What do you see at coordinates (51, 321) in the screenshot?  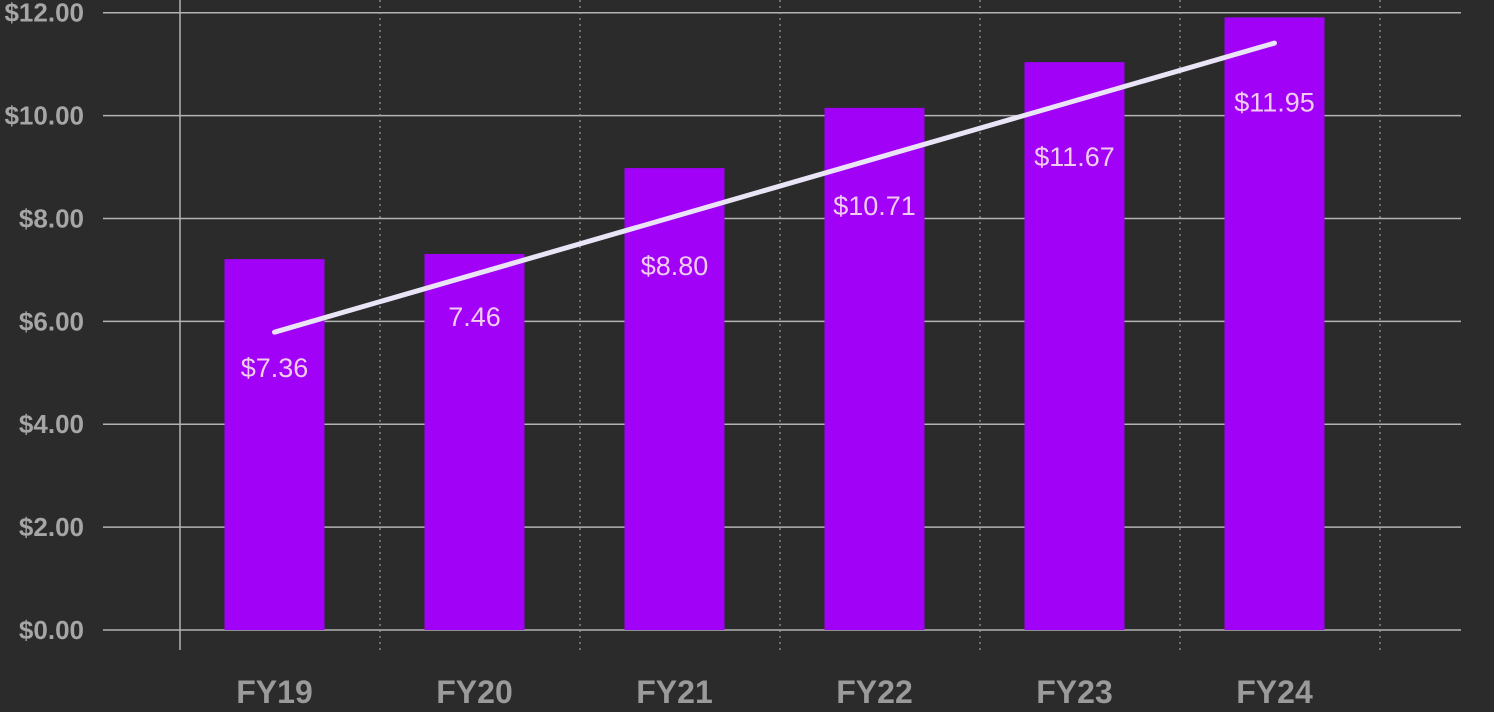 I see `y-axis-tick-label: $6.00` at bounding box center [51, 321].